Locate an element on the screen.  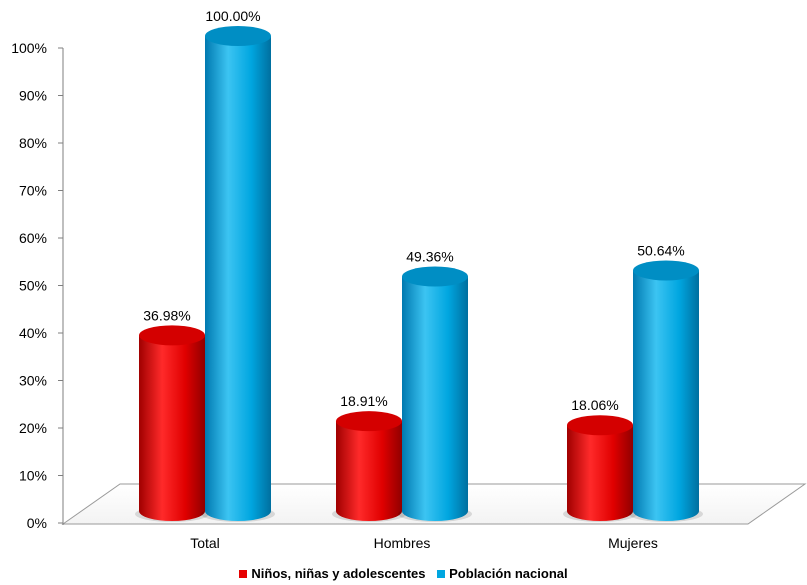
x-axis-labels: Total Hombres Mujeres is located at coordinates (424, 543).